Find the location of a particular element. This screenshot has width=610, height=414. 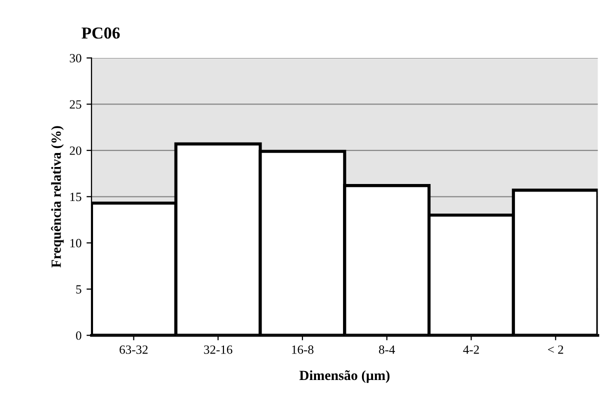

x-tick-label: 32-16 is located at coordinates (218, 349).